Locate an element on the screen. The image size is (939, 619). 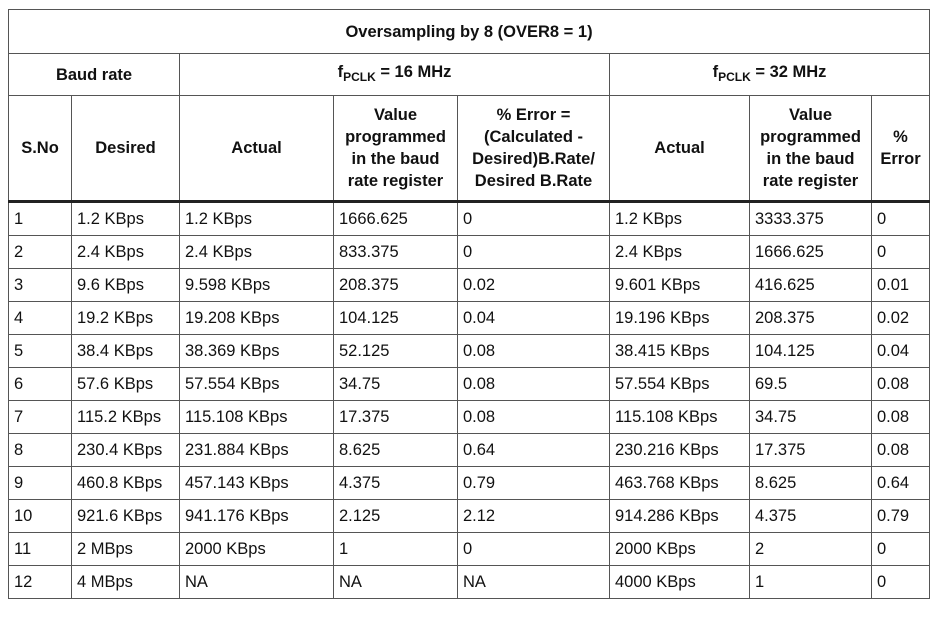
table-cell: 69.5 is located at coordinates (810, 384).